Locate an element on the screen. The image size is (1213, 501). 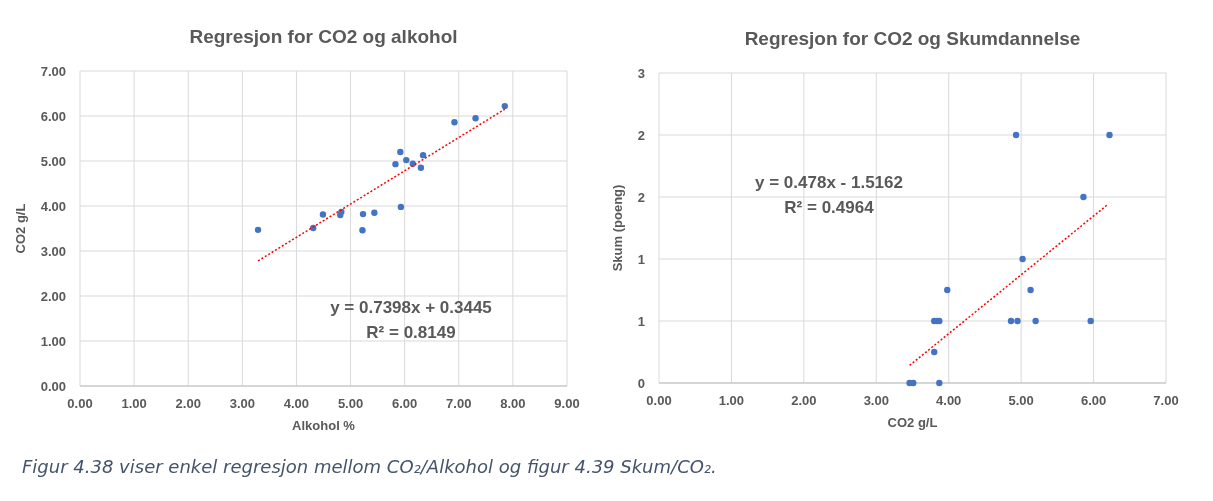
y-tick-label: 0 is located at coordinates (641, 383).